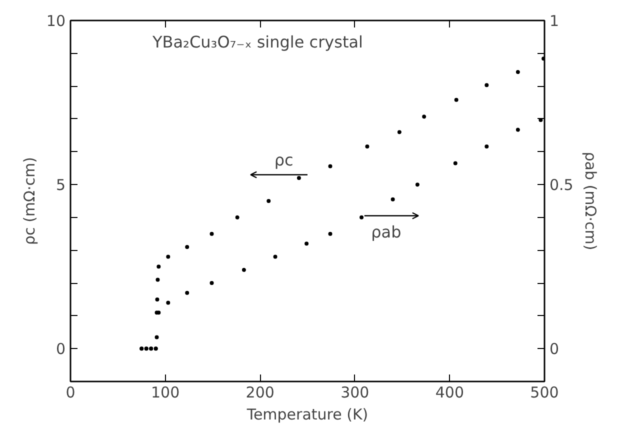 The image size is (624, 436). Describe the element at coordinates (307, 415) in the screenshot. I see `x-axis-title: Temperature (K)` at that location.